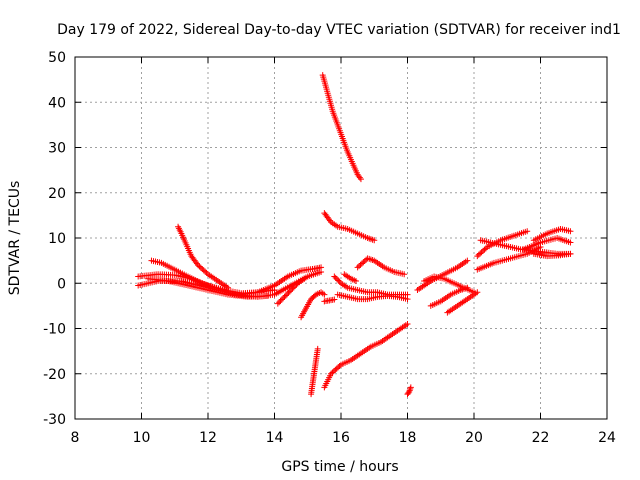 The image size is (640, 480). What do you see at coordinates (329, 300) in the screenshot?
I see `series-t9` at bounding box center [329, 300].